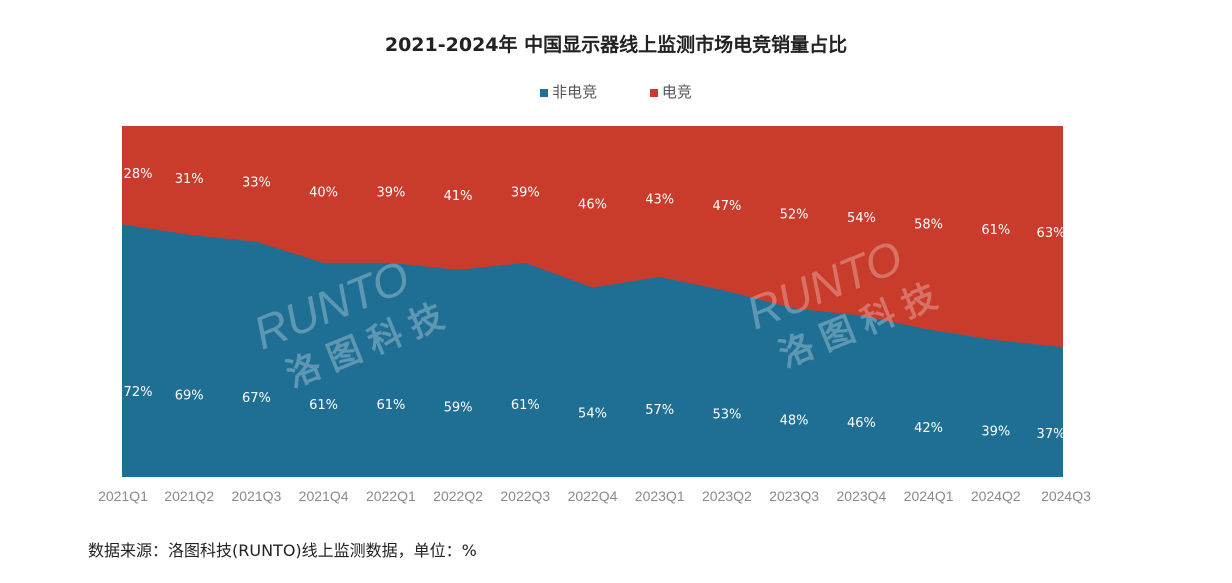 Image resolution: width=1232 pixels, height=583 pixels. What do you see at coordinates (525, 496) in the screenshot?
I see `x-tick-label: 2022Q3` at bounding box center [525, 496].